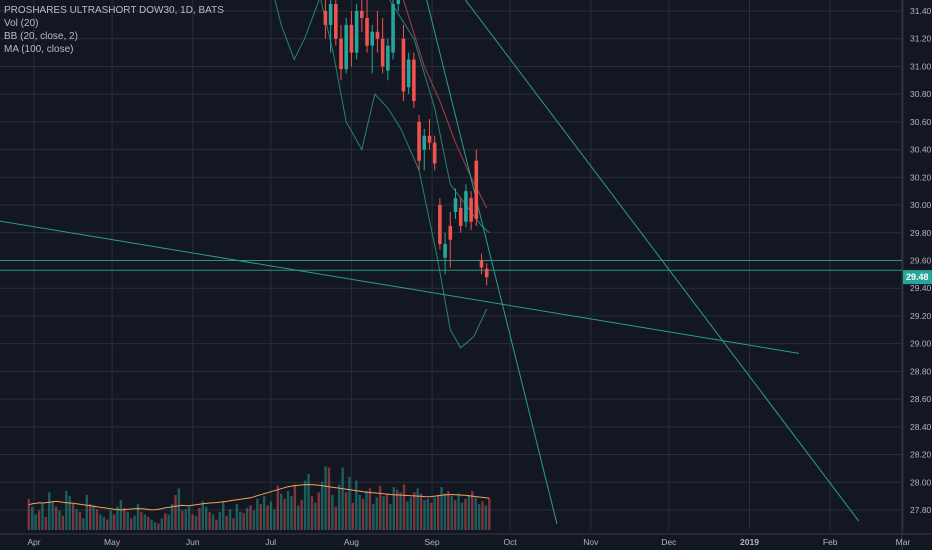 The height and width of the screenshot is (550, 932). Describe the element at coordinates (903, 542) in the screenshot. I see `x-tick-label: Mar` at that location.